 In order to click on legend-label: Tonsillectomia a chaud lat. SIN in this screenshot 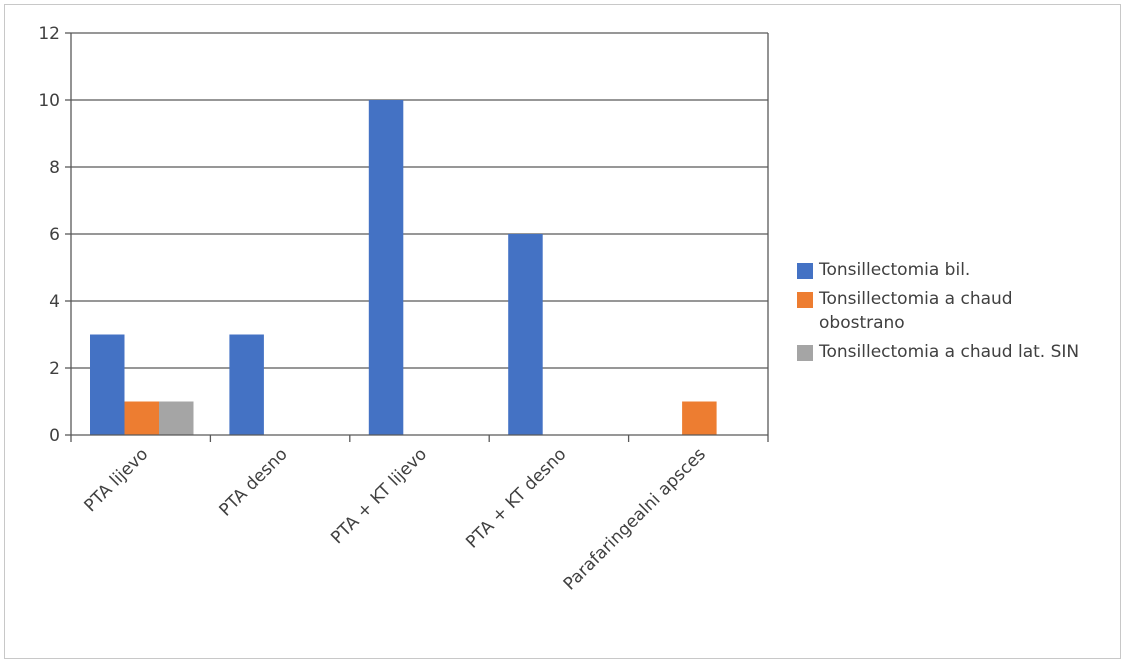, I will do `click(949, 352)`.